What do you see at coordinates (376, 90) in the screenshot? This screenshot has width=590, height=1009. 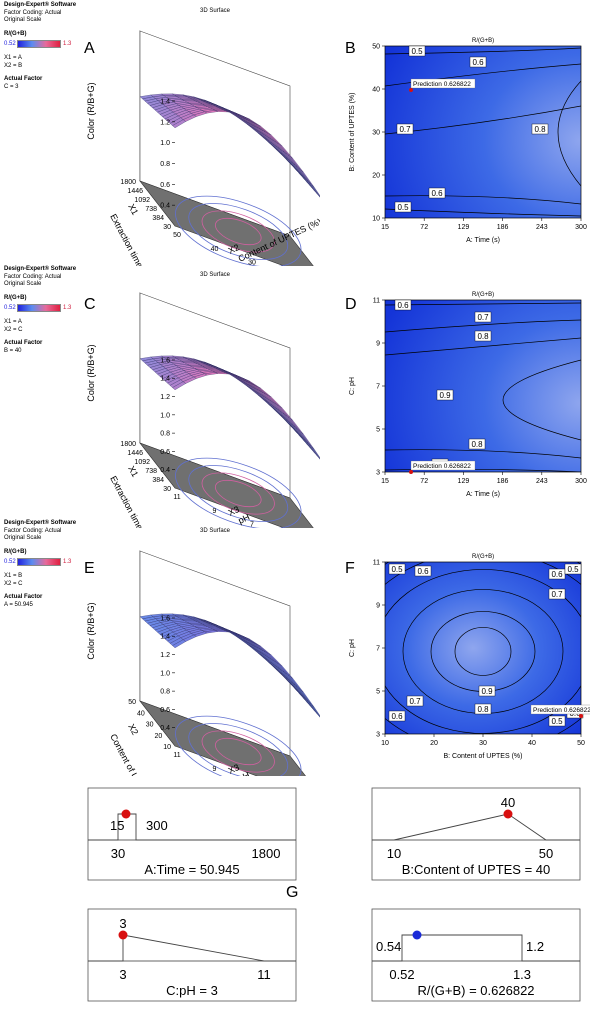 I see `y-tick-label: 40` at bounding box center [376, 90].